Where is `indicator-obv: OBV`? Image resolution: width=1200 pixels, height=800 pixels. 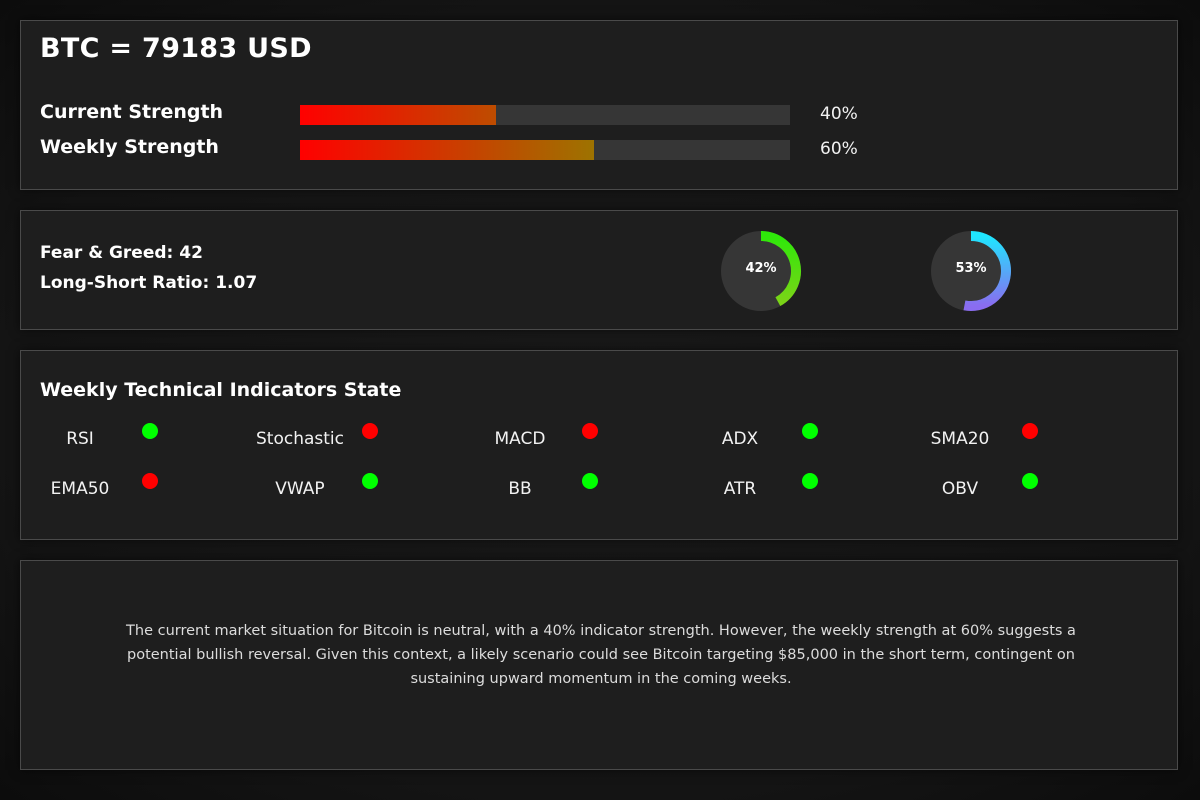
indicator-obv: OBV is located at coordinates (990, 486).